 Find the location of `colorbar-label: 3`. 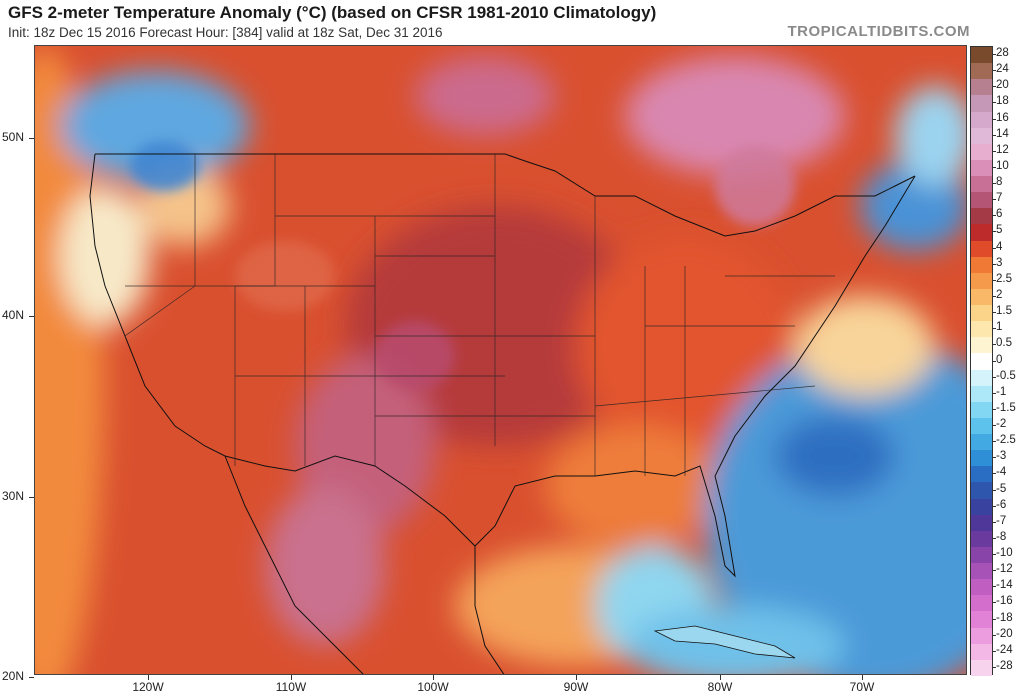

colorbar-label: 3 is located at coordinates (999, 262).